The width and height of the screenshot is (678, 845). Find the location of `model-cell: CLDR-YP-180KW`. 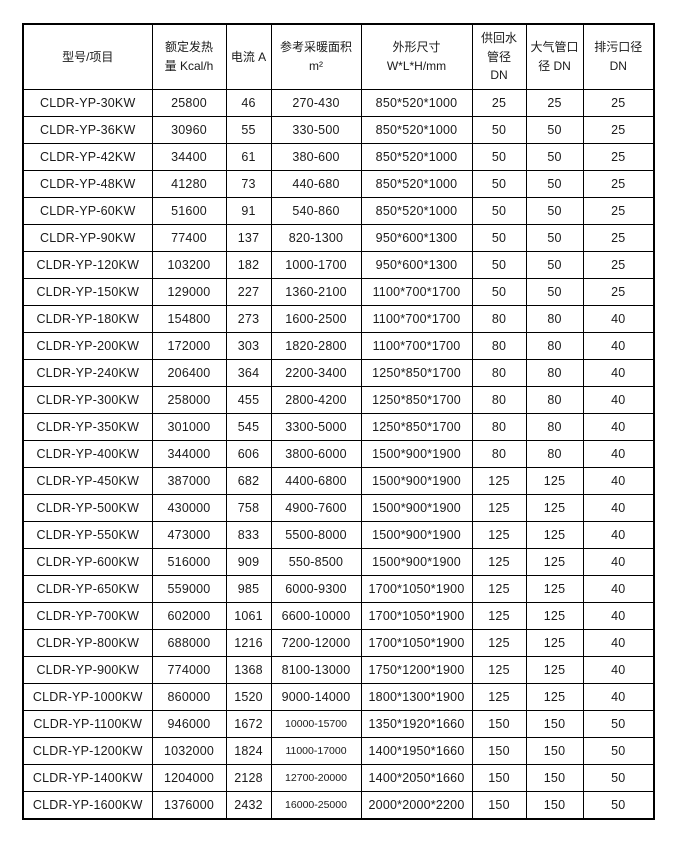

model-cell: CLDR-YP-180KW is located at coordinates (87, 319).